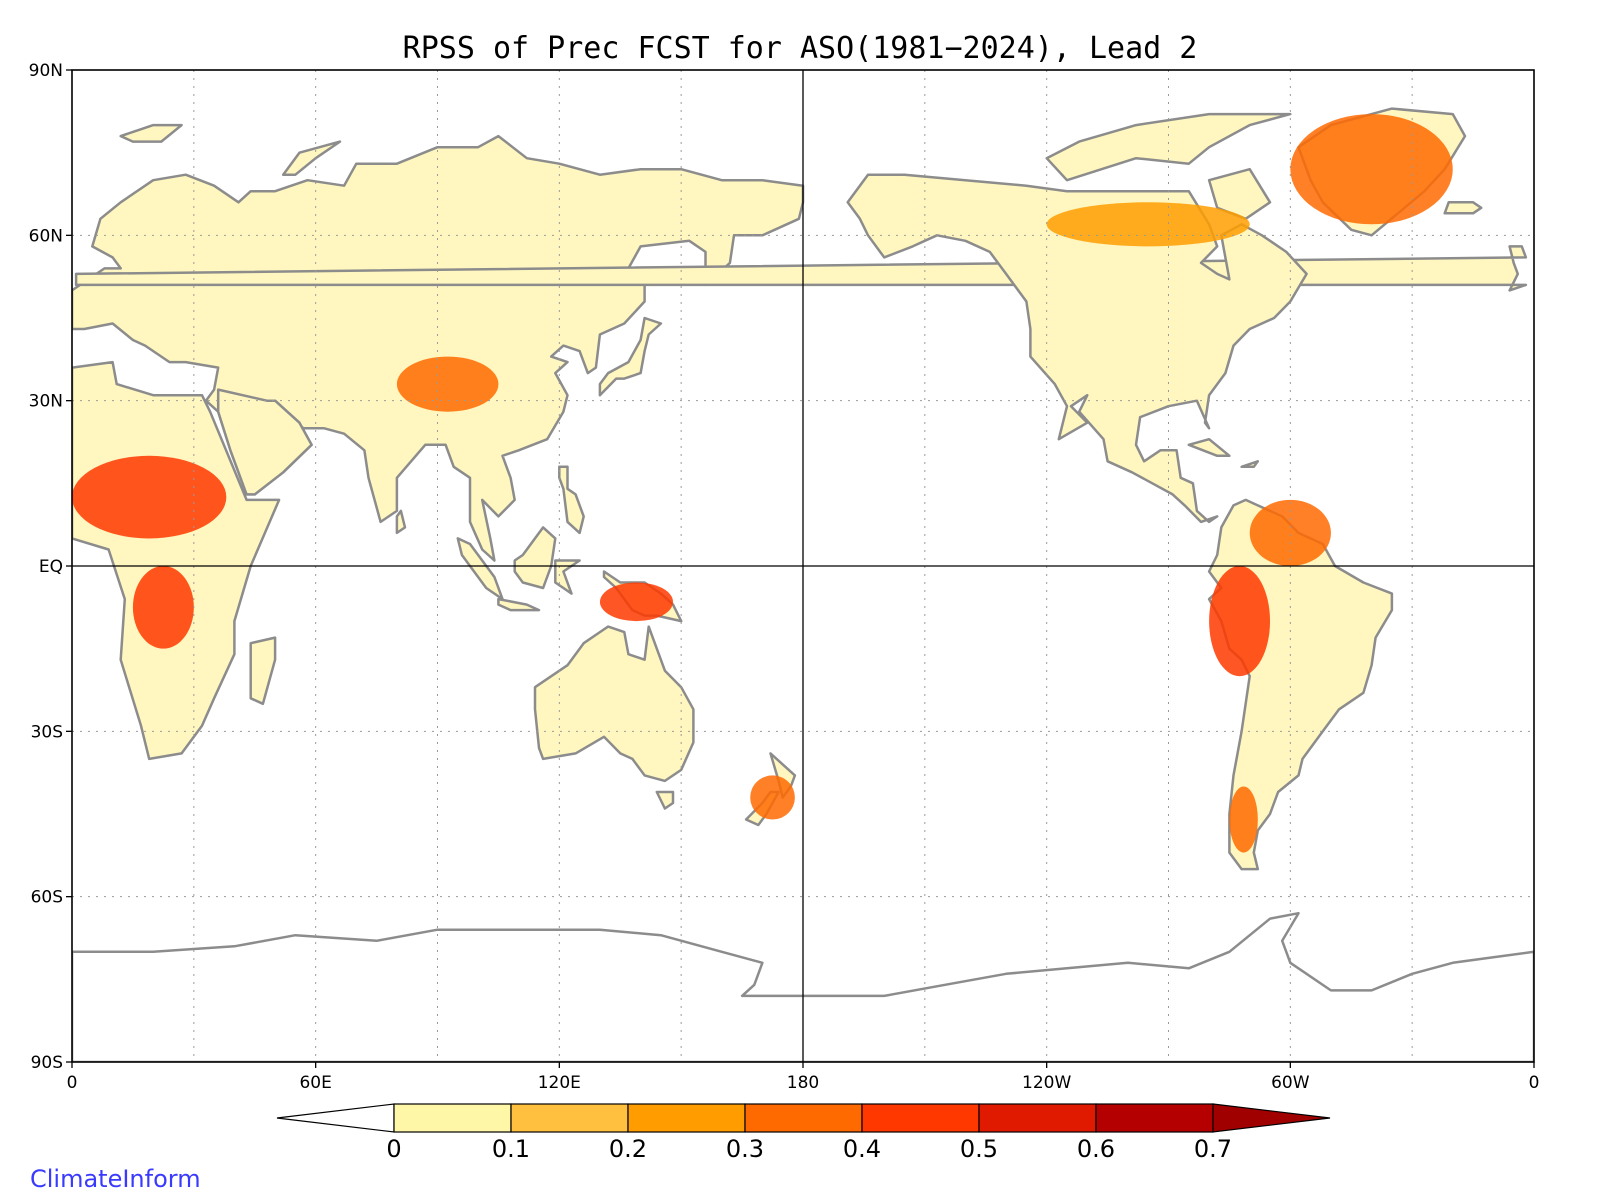  What do you see at coordinates (1213, 1149) in the screenshot?
I see `colorbar-label: 0.7` at bounding box center [1213, 1149].